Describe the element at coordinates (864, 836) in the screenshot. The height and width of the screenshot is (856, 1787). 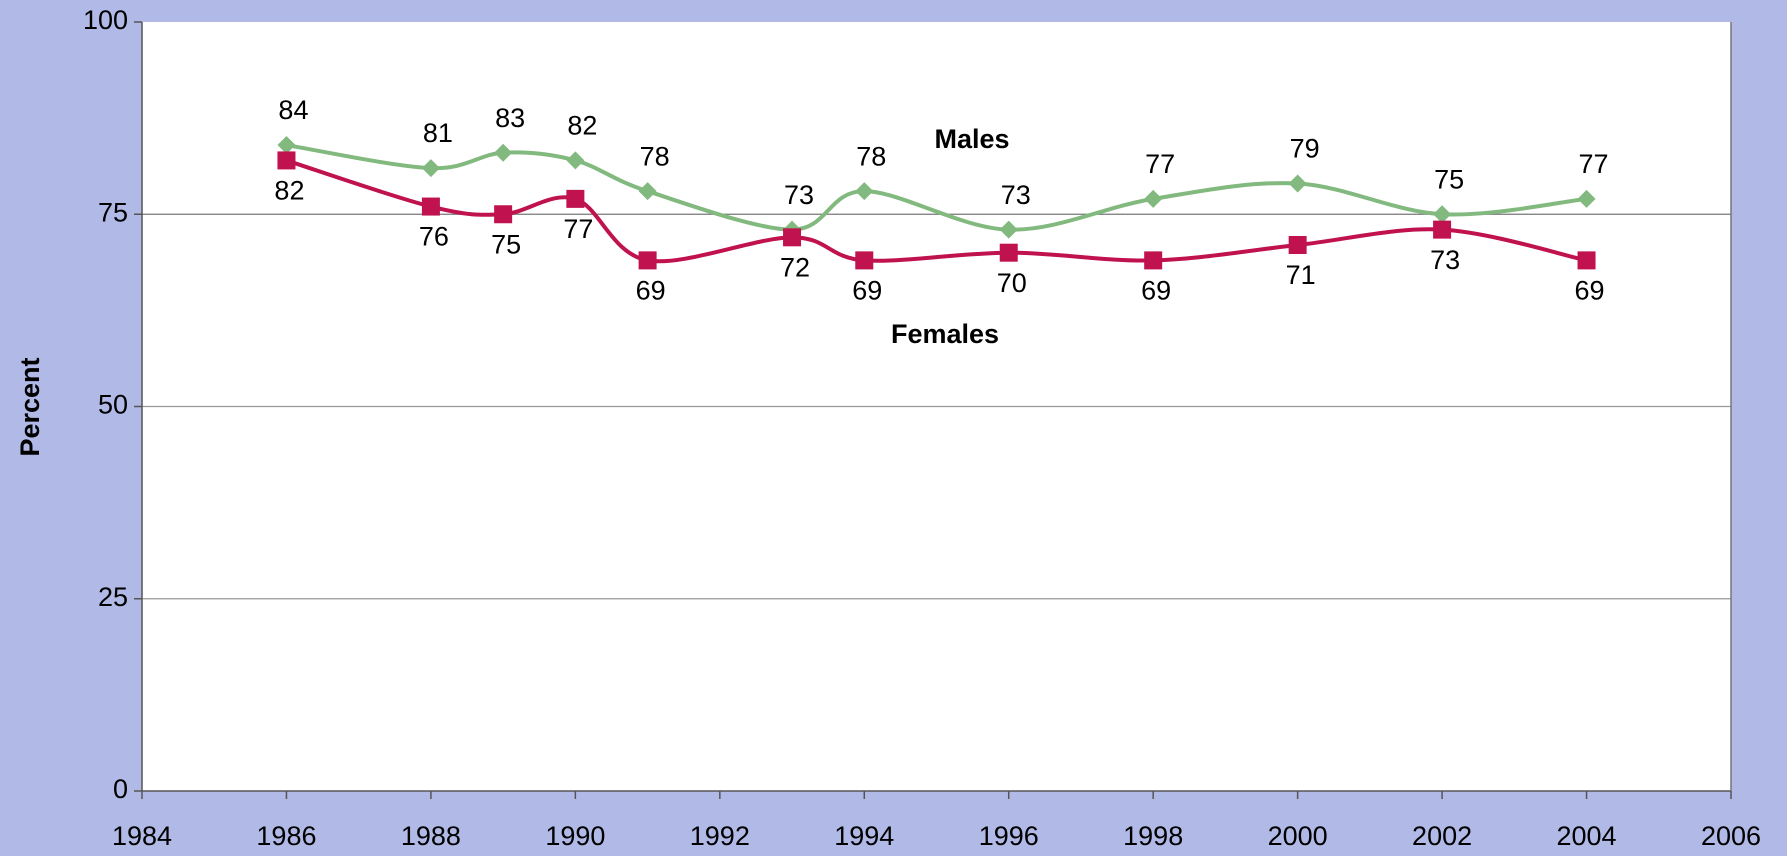
I see `x-tick-label: 1994` at that location.